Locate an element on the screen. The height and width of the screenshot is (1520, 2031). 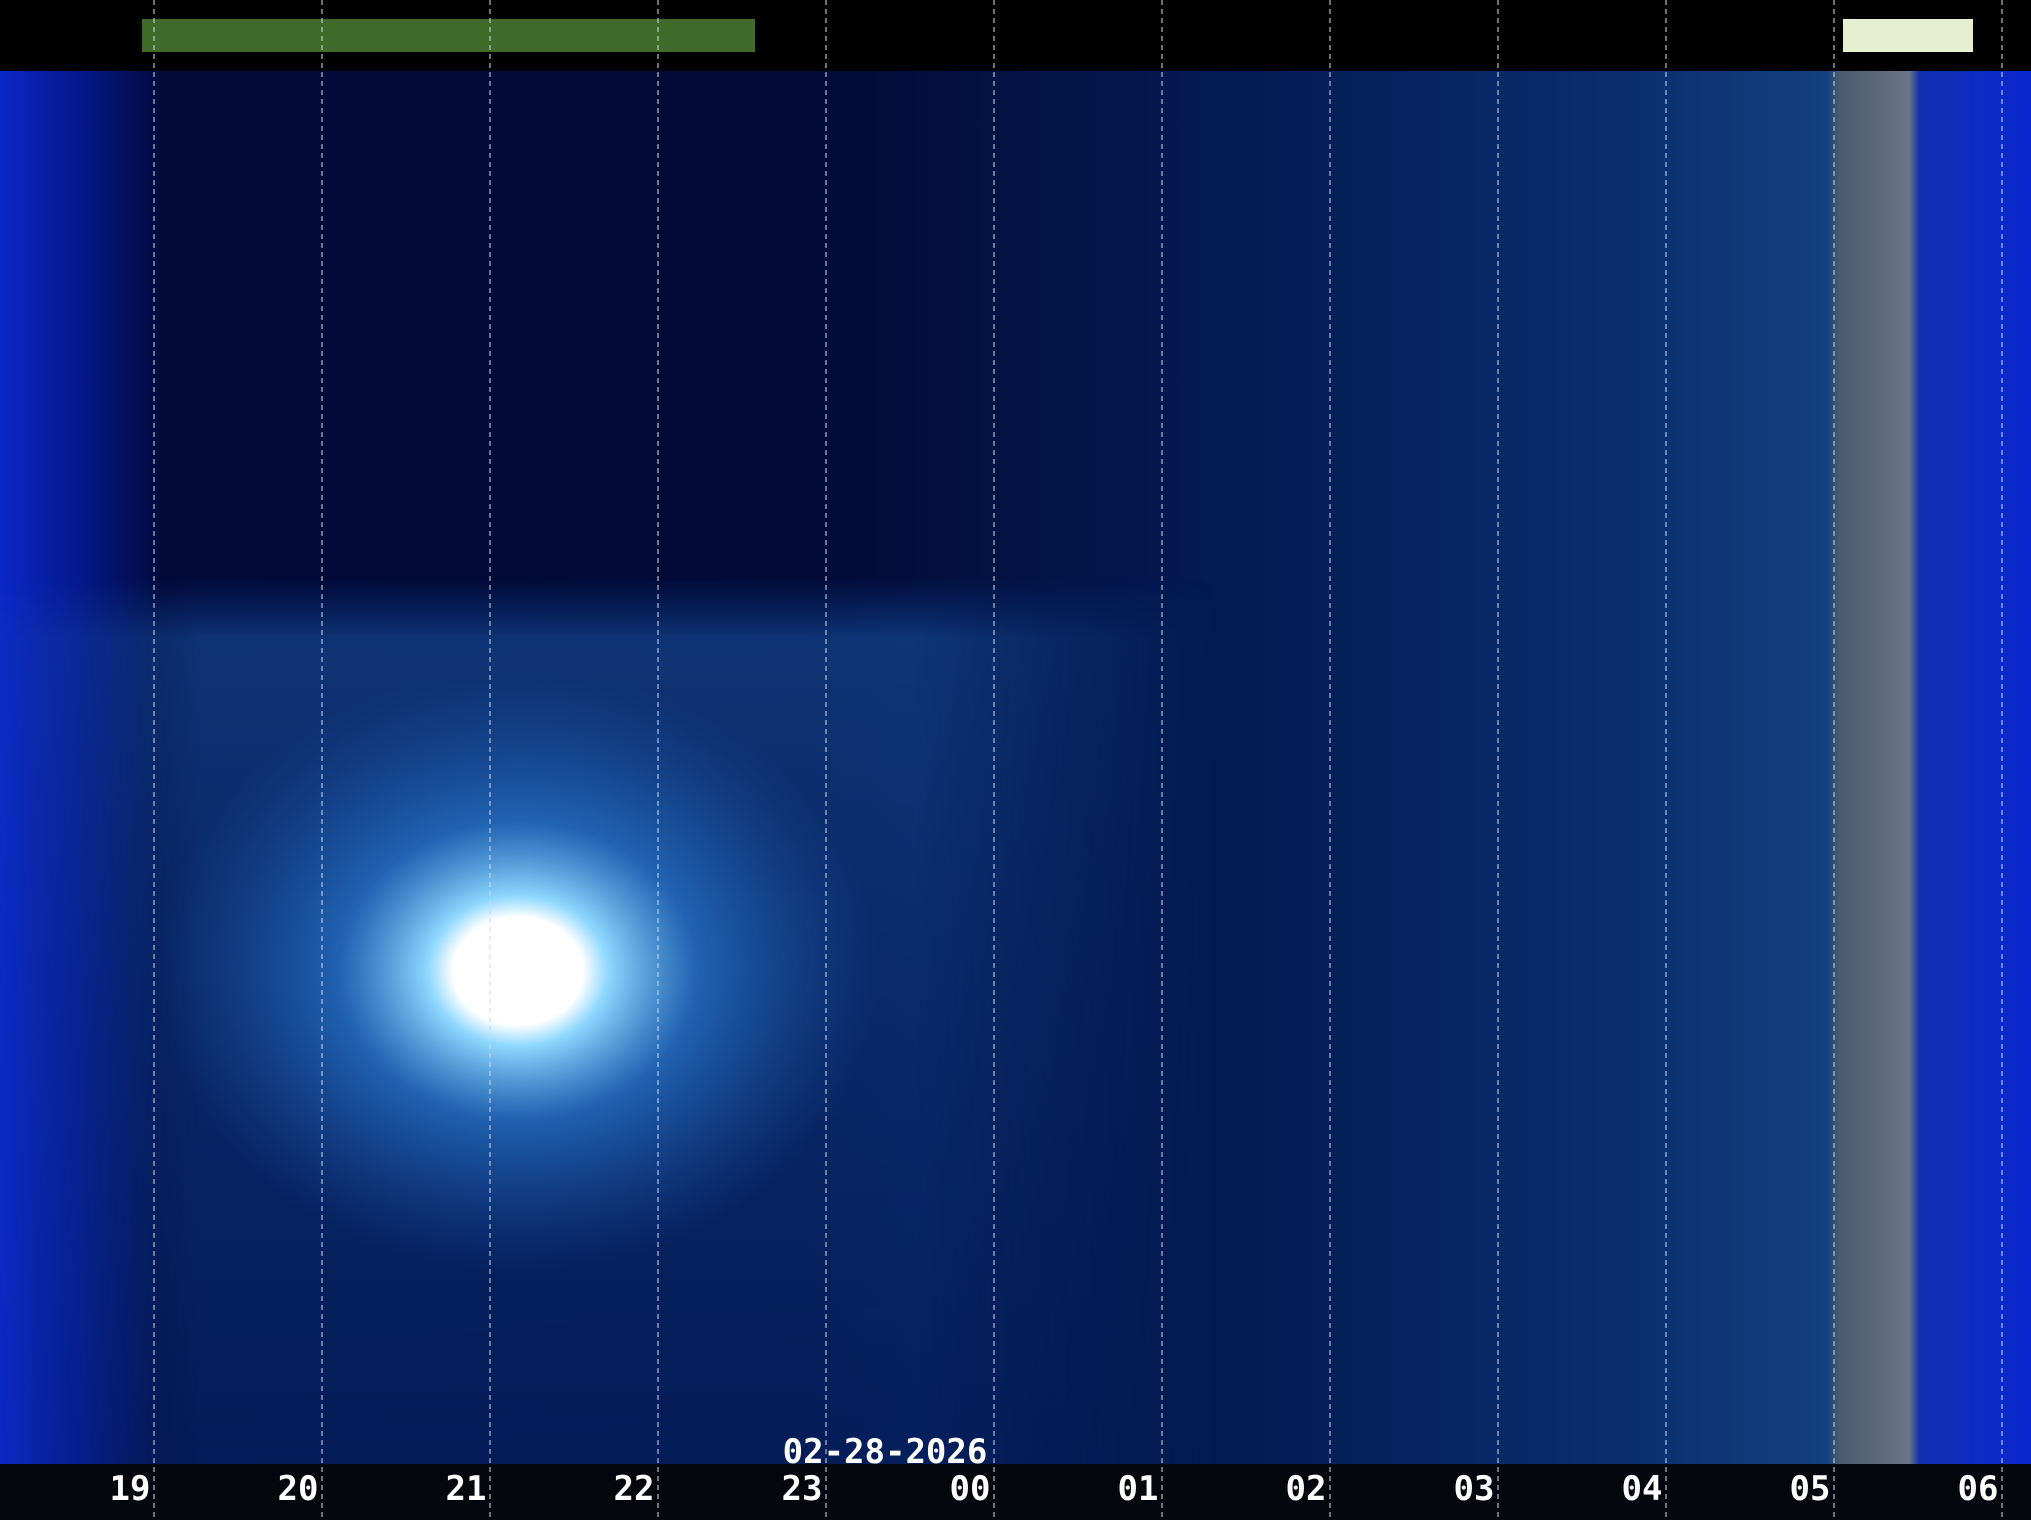
hour-label: 06 is located at coordinates (1978, 1489).